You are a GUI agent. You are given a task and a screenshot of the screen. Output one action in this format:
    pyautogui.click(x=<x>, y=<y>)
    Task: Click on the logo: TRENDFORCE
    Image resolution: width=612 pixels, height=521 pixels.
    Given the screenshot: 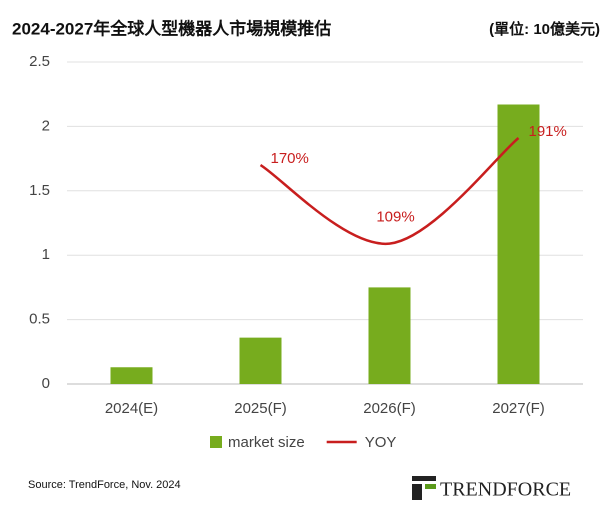 What is the action you would take?
    pyautogui.click(x=491, y=488)
    